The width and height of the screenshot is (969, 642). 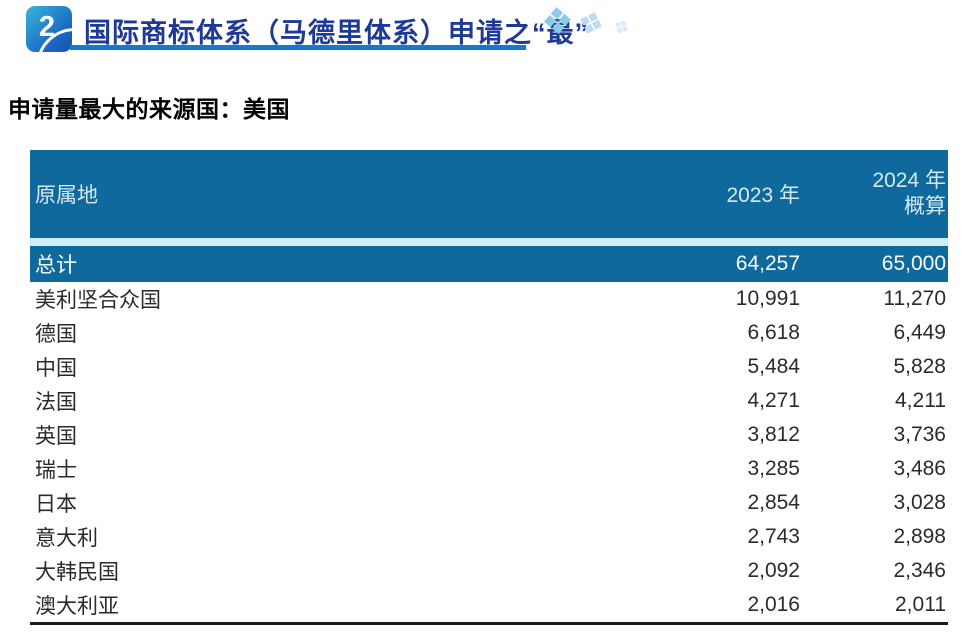 What do you see at coordinates (66, 538) in the screenshot?
I see `row-origin-label: 意大利` at bounding box center [66, 538].